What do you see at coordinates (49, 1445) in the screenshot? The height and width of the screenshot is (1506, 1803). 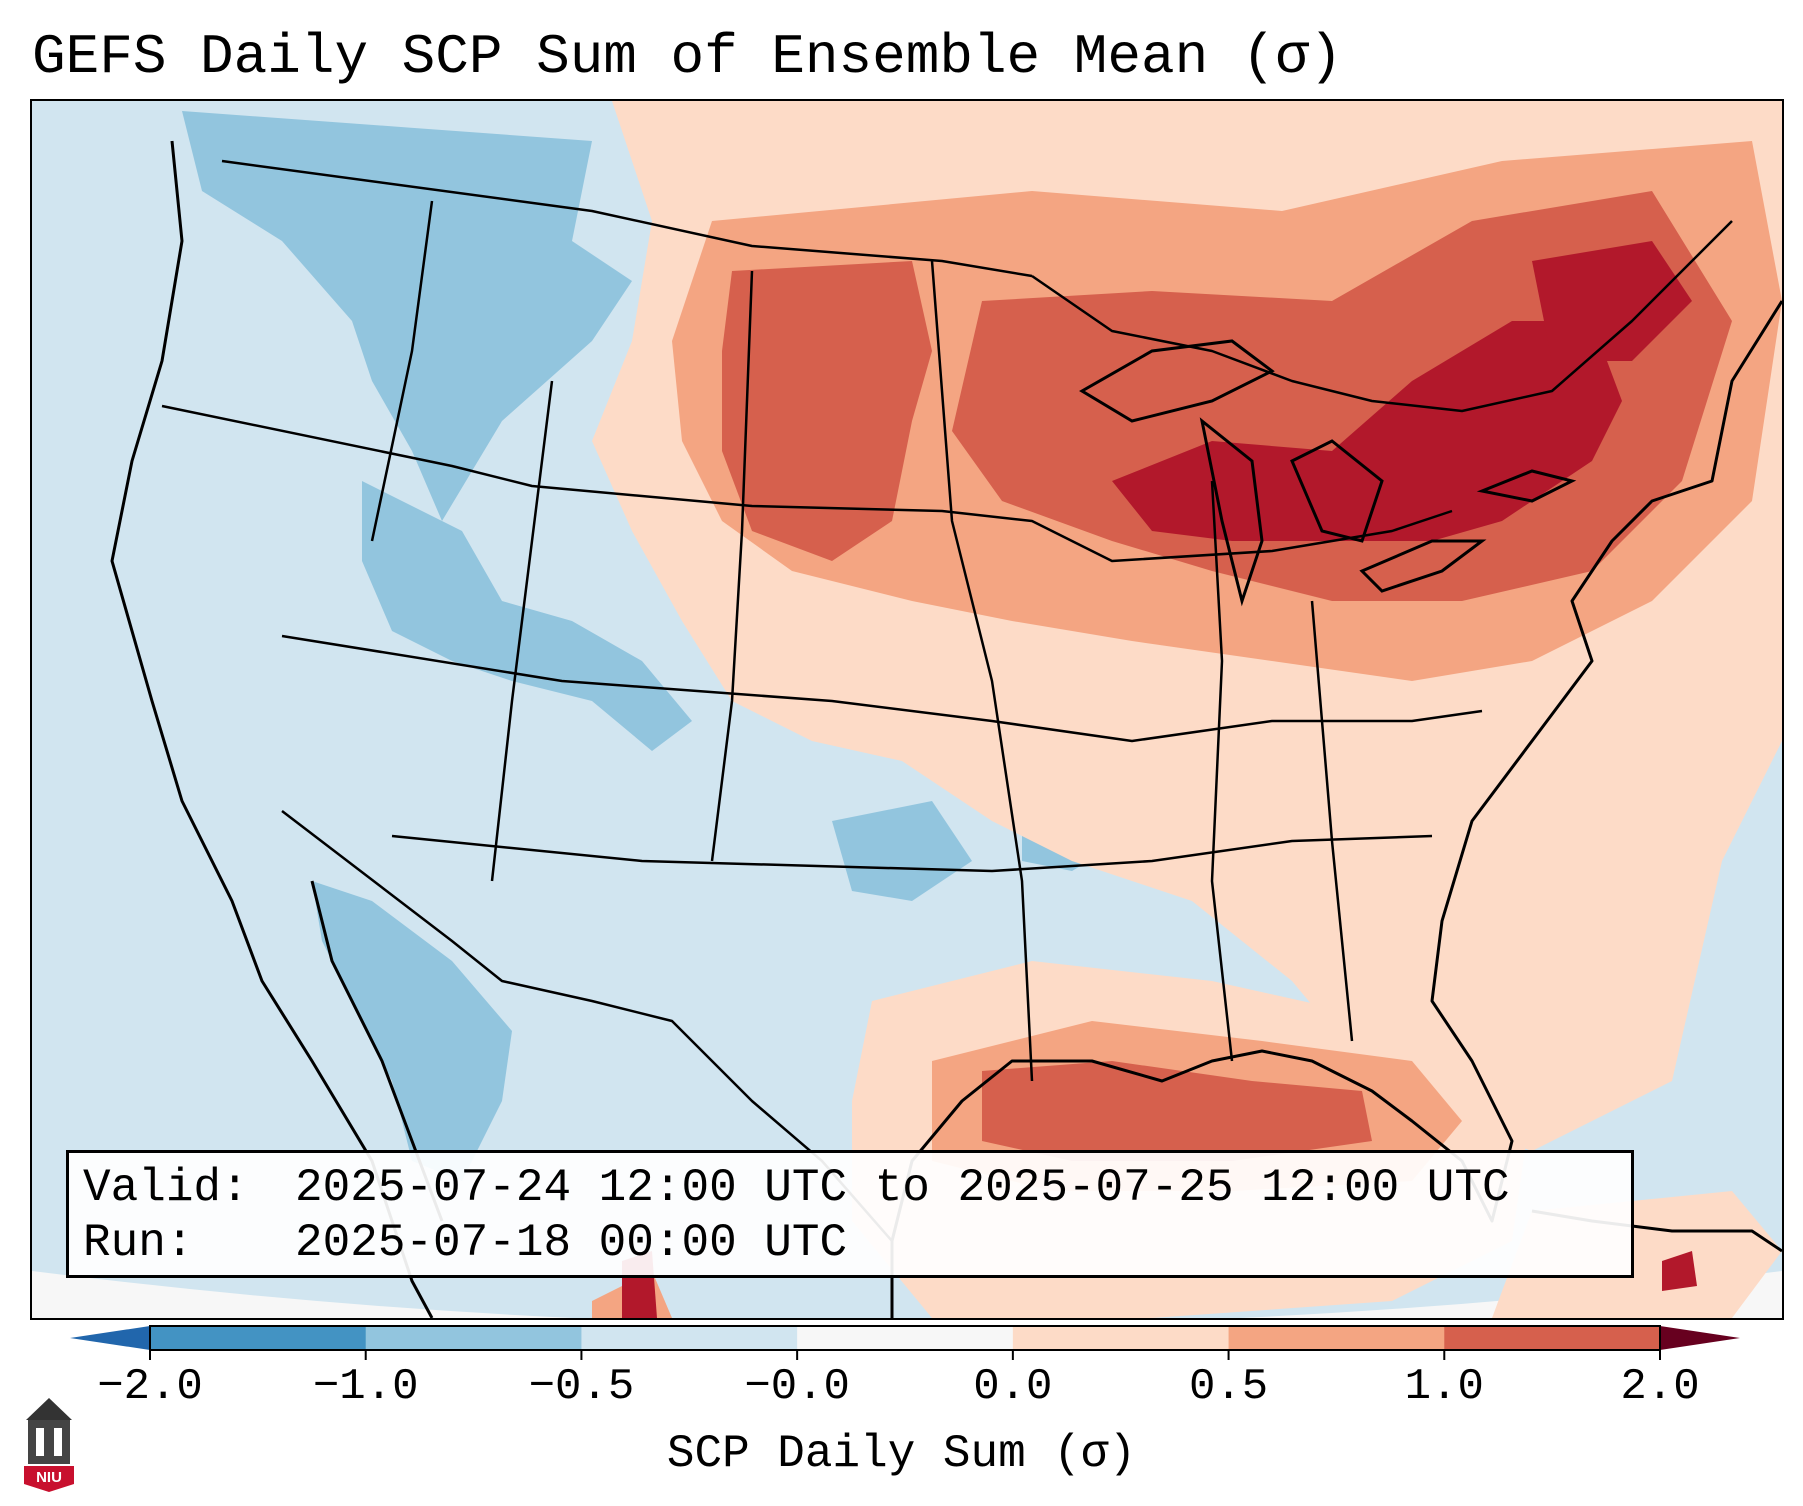 I see `university-tower-icon: NIU` at bounding box center [49, 1445].